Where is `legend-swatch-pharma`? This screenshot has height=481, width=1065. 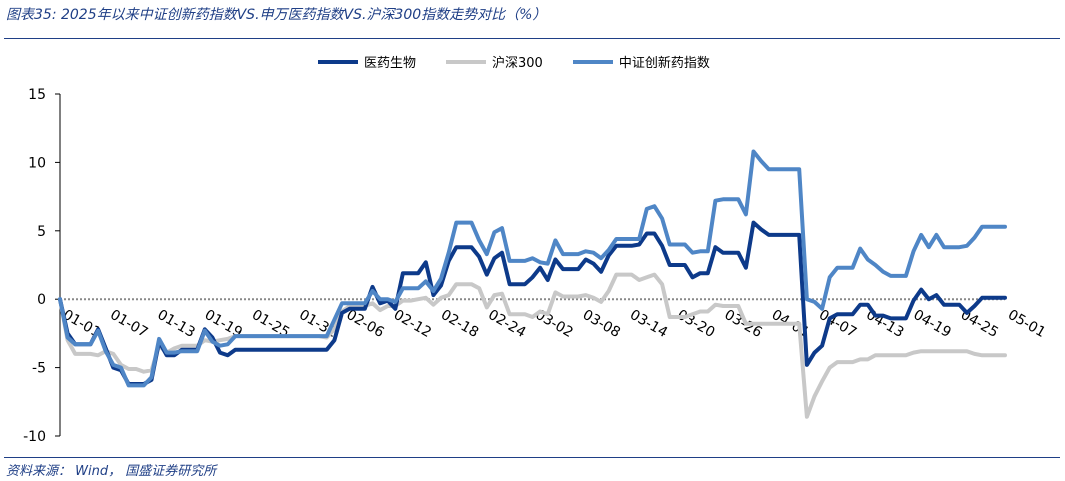 legend-swatch-pharma is located at coordinates (338, 61).